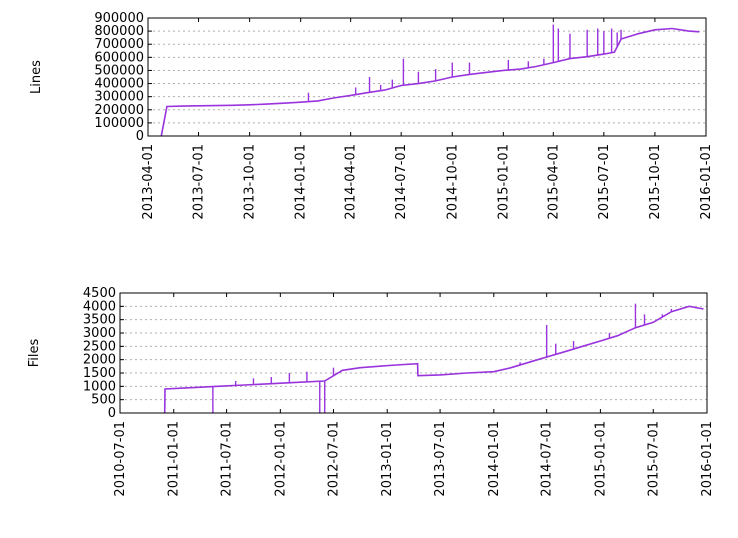 This screenshot has width=738, height=538. I want to click on chart-1-x-tick-label: 2012-07-01, so click(333, 459).